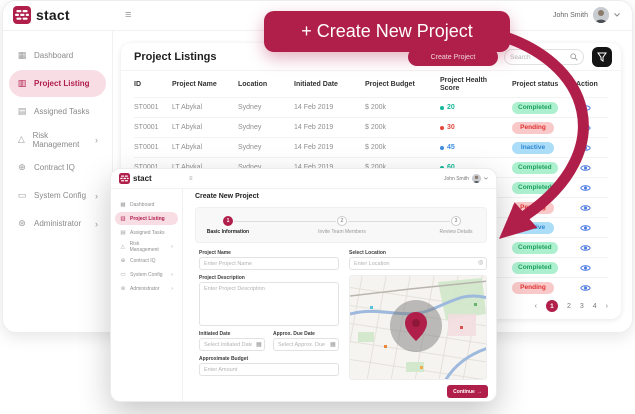 The width and height of the screenshot is (635, 414). Describe the element at coordinates (476, 107) in the screenshot. I see `cell-health: 20` at that location.